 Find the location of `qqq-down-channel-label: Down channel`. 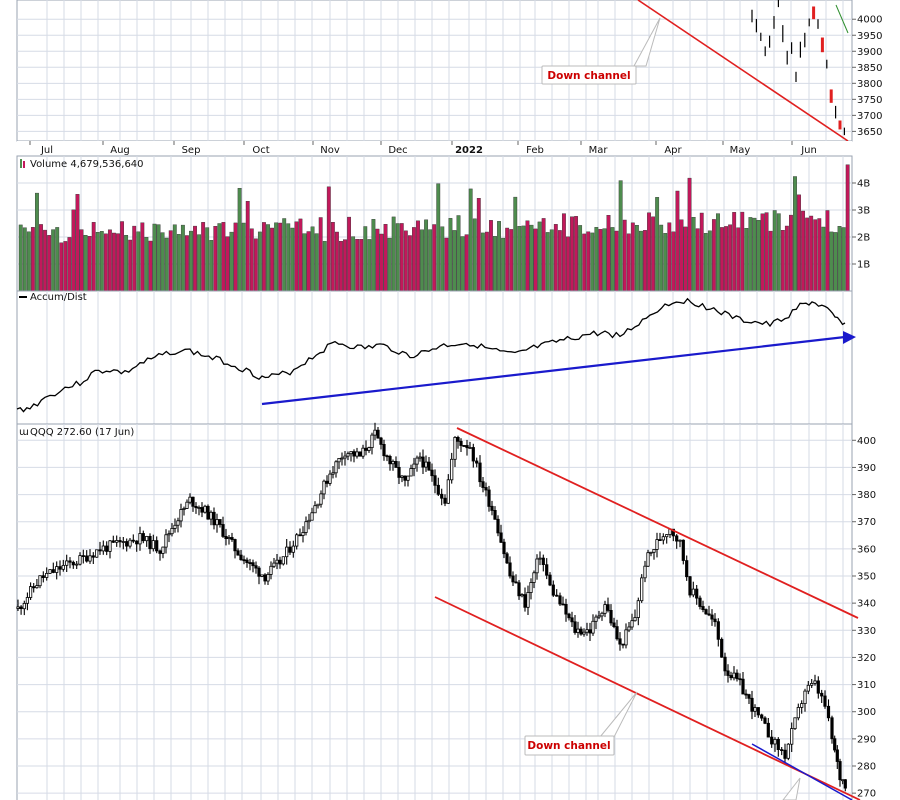

qqq-down-channel-label: Down channel is located at coordinates (662, 745).